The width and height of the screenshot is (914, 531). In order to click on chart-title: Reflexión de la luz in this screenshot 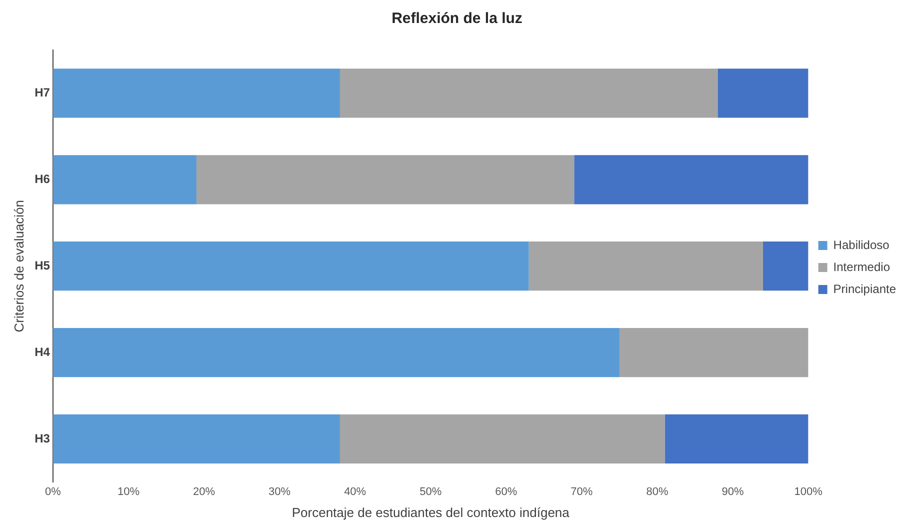, I will do `click(457, 19)`.